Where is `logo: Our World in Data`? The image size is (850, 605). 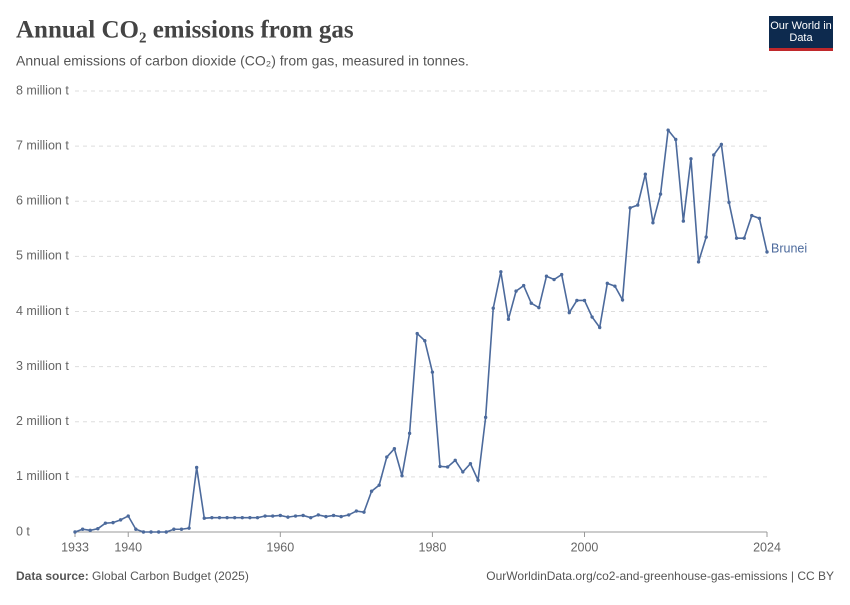 logo: Our World in Data is located at coordinates (801, 33).